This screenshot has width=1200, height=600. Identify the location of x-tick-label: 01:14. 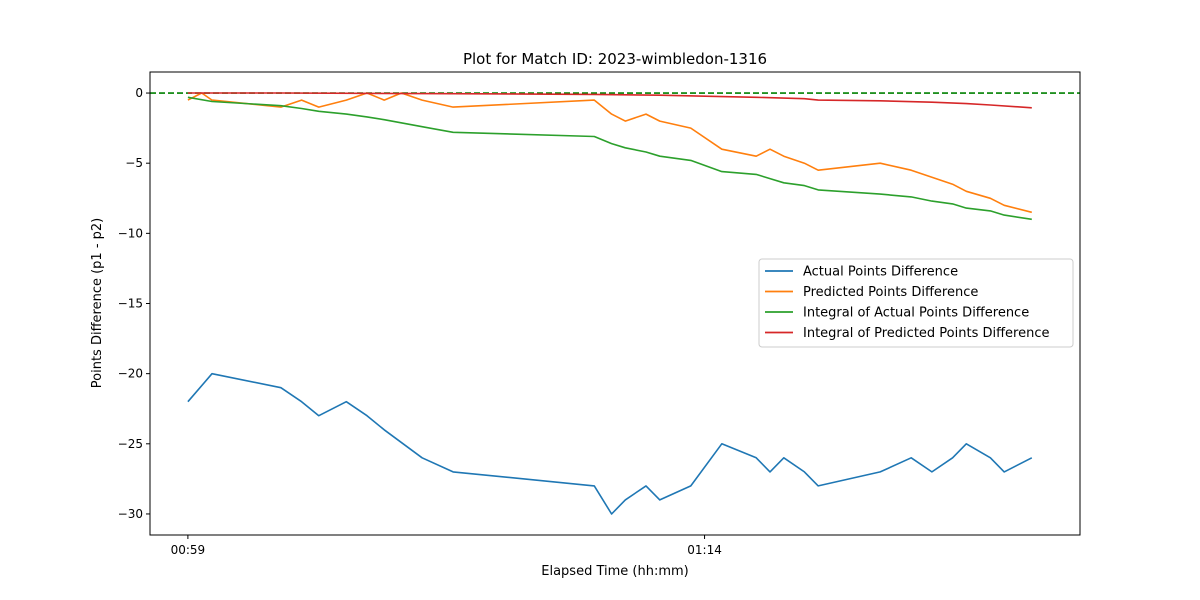
(704, 550).